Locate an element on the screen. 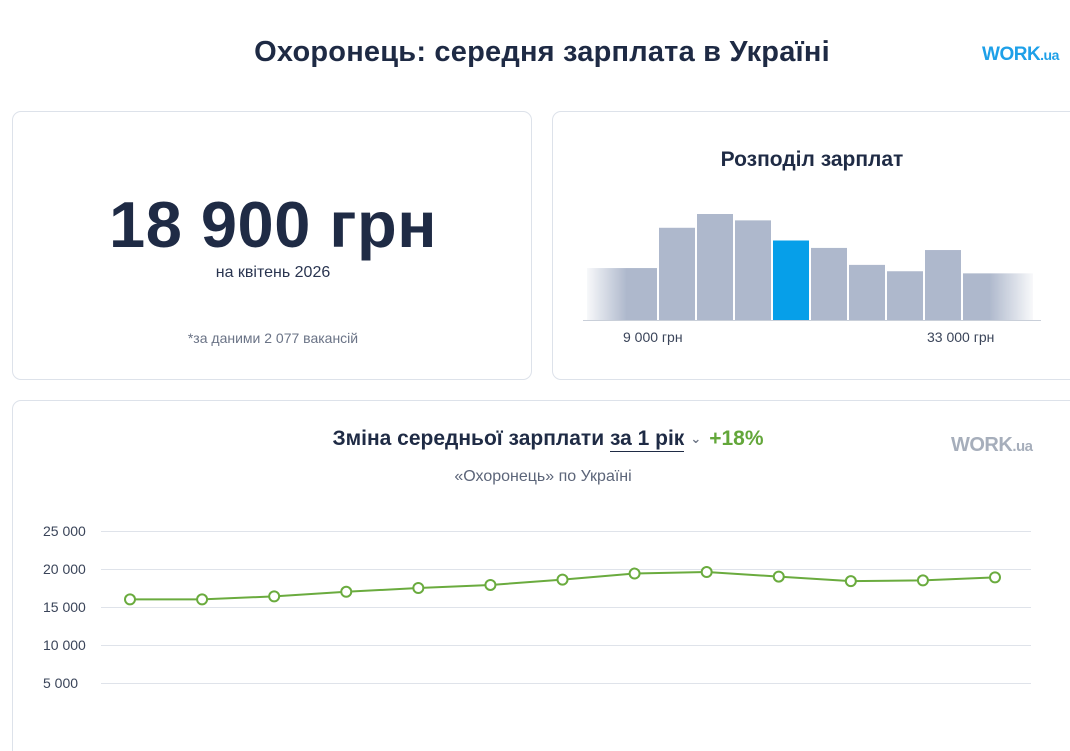 The height and width of the screenshot is (751, 1070). histogram-fade-right is located at coordinates (1013, 261).